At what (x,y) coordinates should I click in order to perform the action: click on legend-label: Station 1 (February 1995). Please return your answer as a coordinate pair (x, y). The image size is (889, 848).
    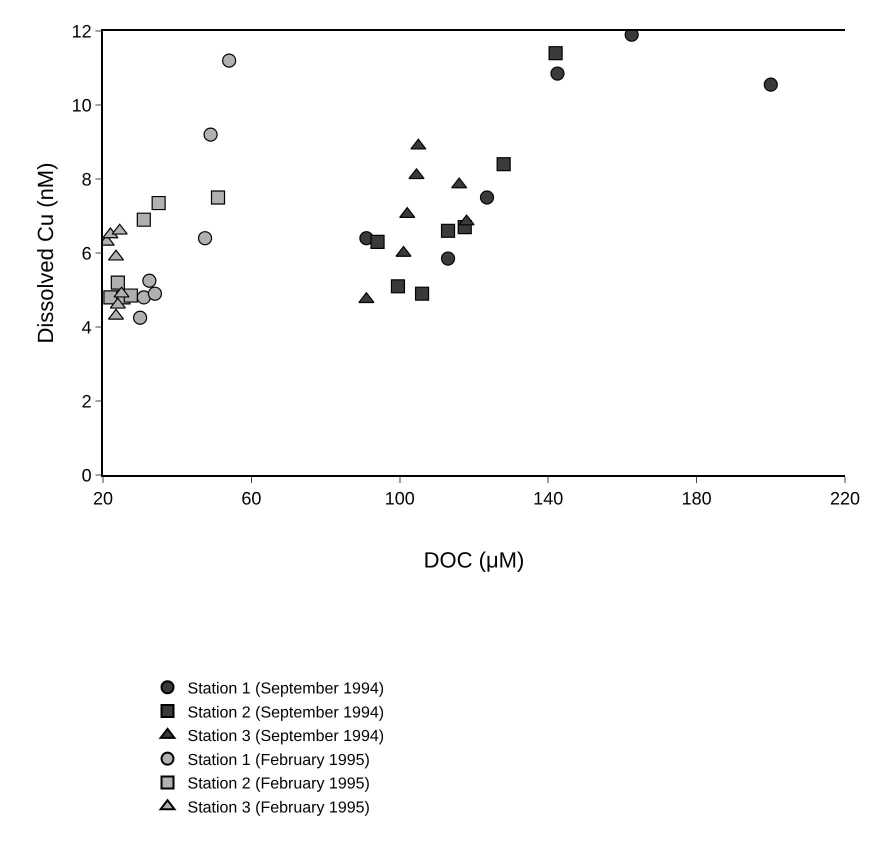
    Looking at the image, I should click on (279, 760).